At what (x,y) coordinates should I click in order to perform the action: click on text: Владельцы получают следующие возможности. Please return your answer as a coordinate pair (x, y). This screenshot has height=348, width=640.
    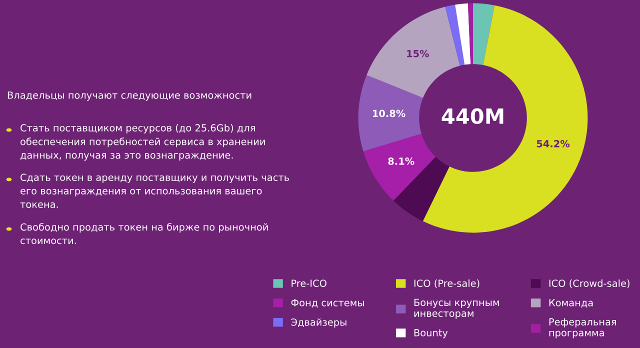
    Looking at the image, I should click on (130, 96).